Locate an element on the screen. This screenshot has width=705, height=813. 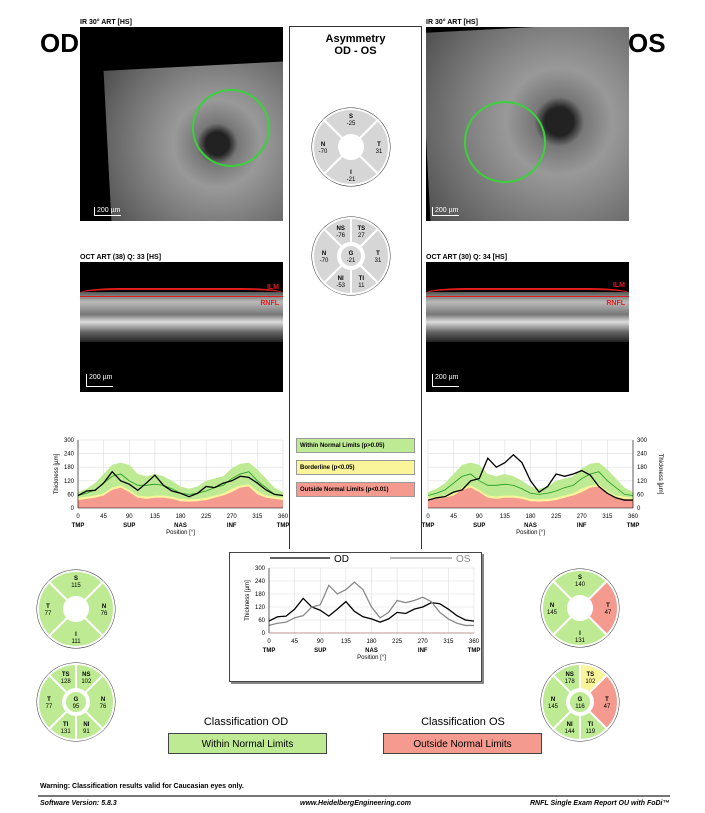
x-tick-label: 270 is located at coordinates (423, 642).